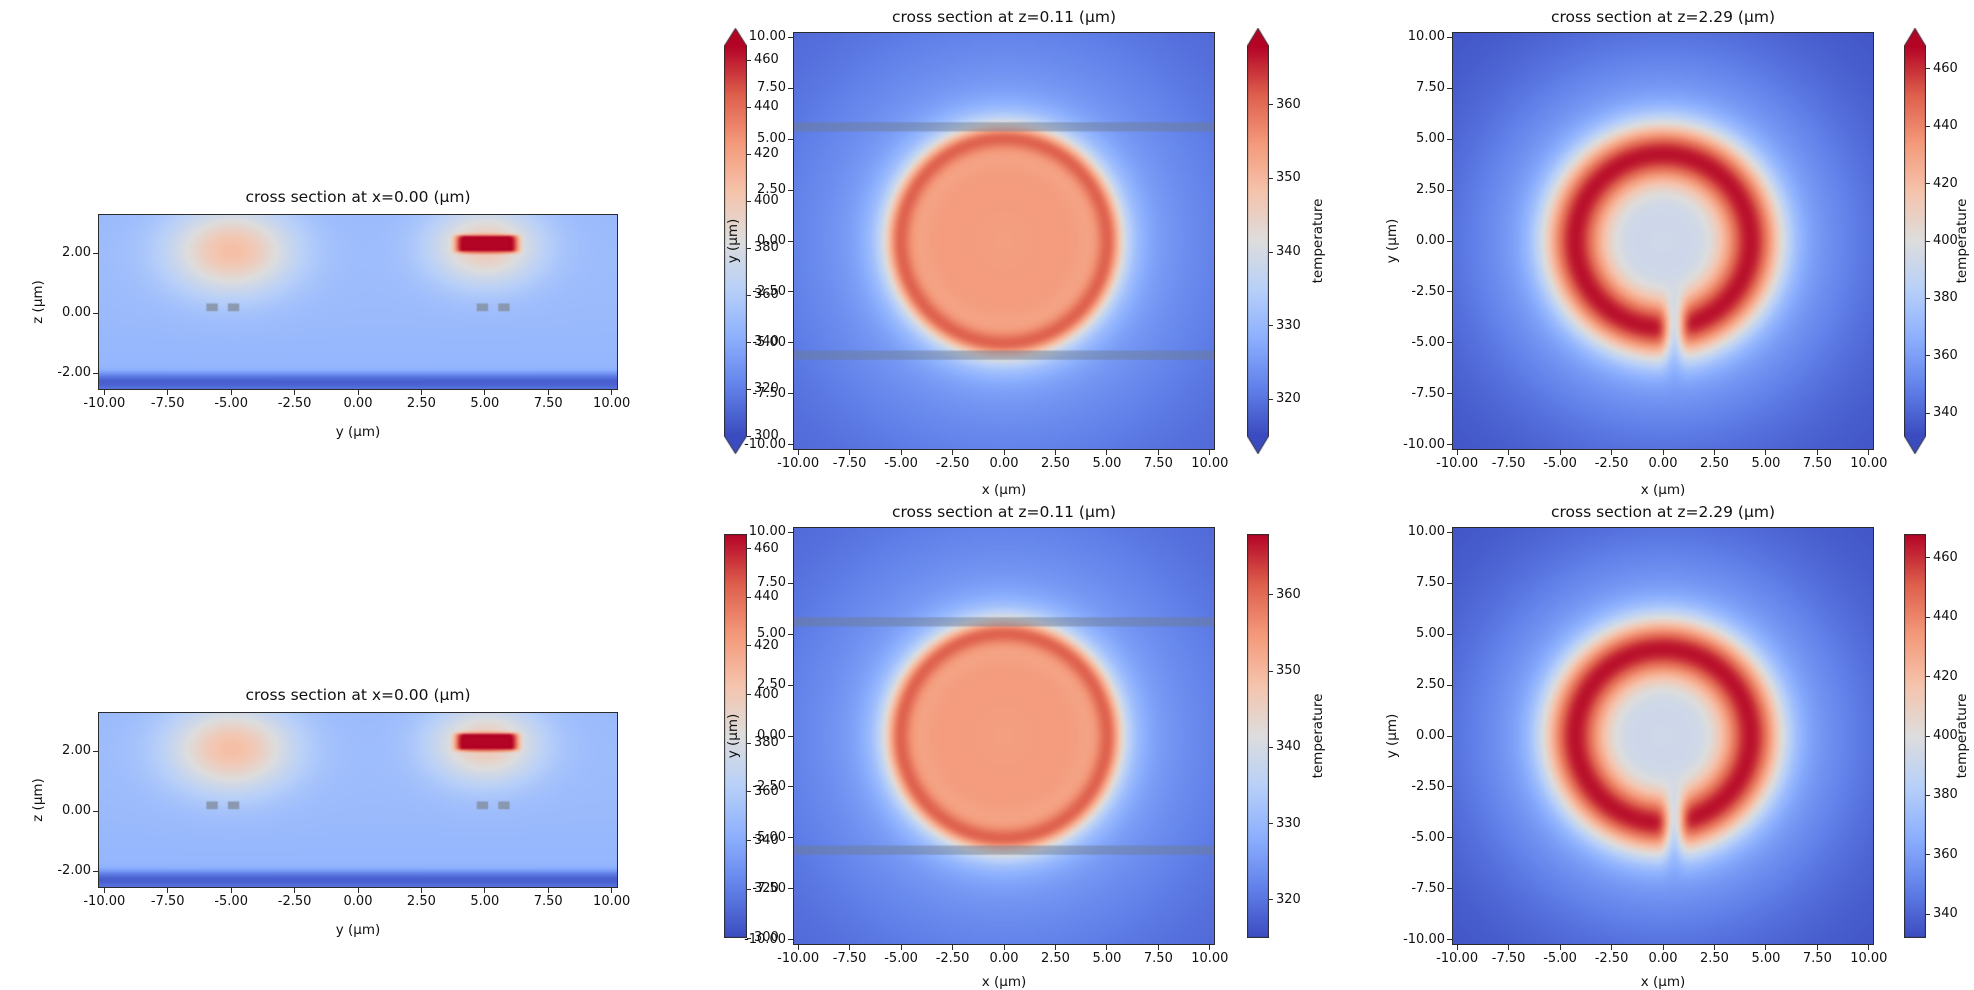 Image resolution: width=1974 pixels, height=990 pixels. I want to click on colorbar-tick-label: 380, so click(766, 743).